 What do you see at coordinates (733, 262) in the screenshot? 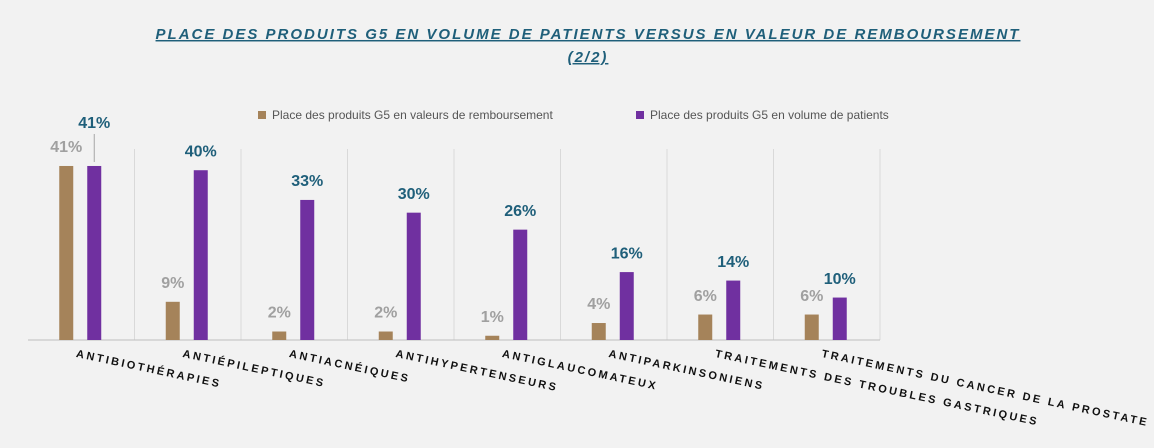
I see `value-label: 14%` at bounding box center [733, 262].